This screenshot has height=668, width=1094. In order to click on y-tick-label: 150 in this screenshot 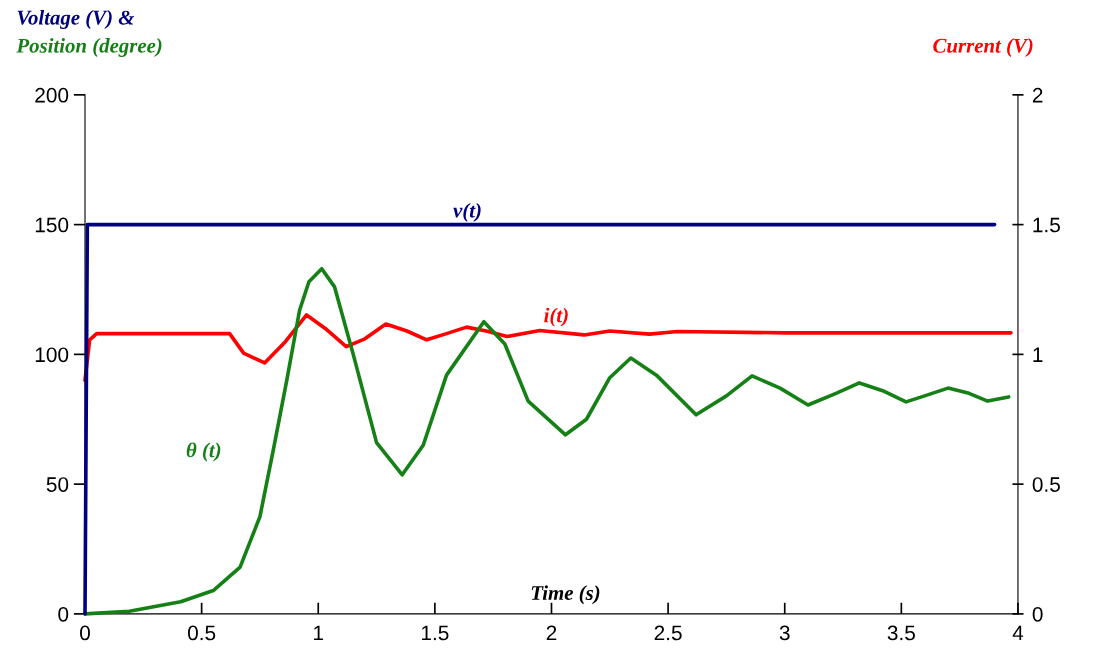, I will do `click(52, 225)`.